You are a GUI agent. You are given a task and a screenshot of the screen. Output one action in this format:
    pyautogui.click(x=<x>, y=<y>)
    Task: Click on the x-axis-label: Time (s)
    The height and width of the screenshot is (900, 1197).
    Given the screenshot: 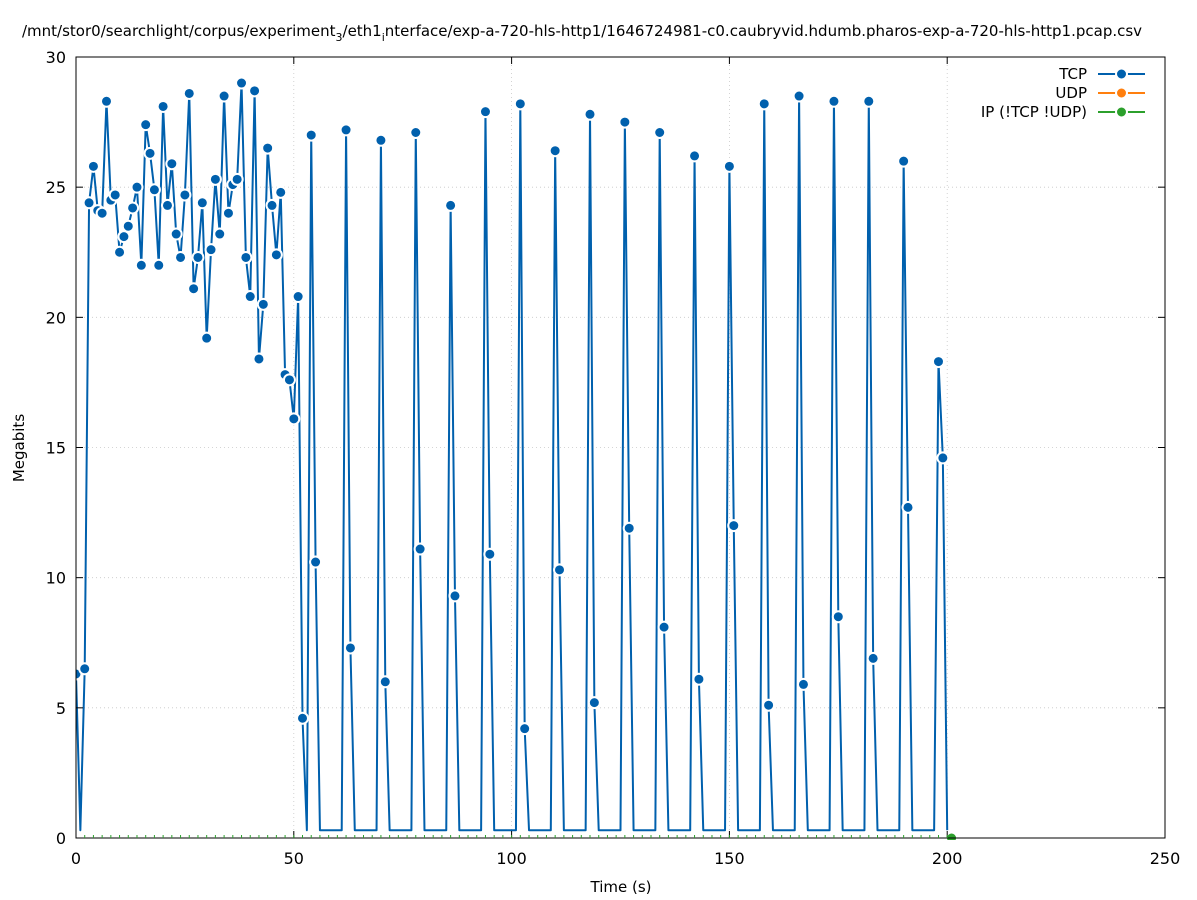 What is the action you would take?
    pyautogui.click(x=621, y=887)
    